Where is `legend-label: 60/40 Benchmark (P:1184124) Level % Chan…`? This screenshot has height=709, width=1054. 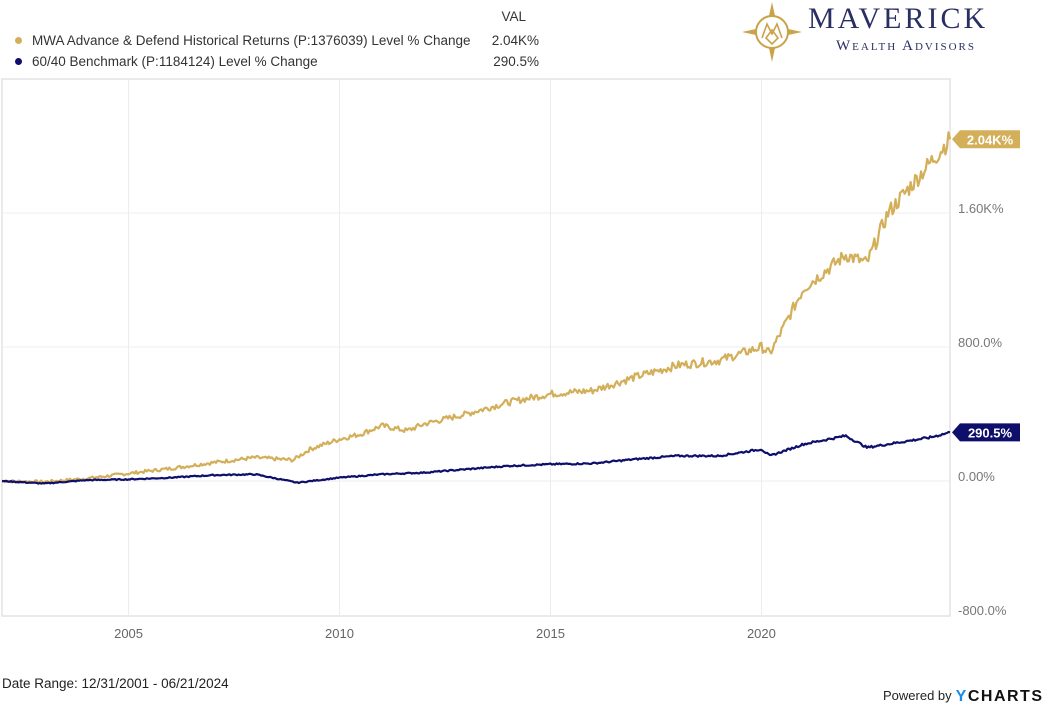 legend-label: 60/40 Benchmark (P:1184124) Level % Chan… is located at coordinates (175, 61).